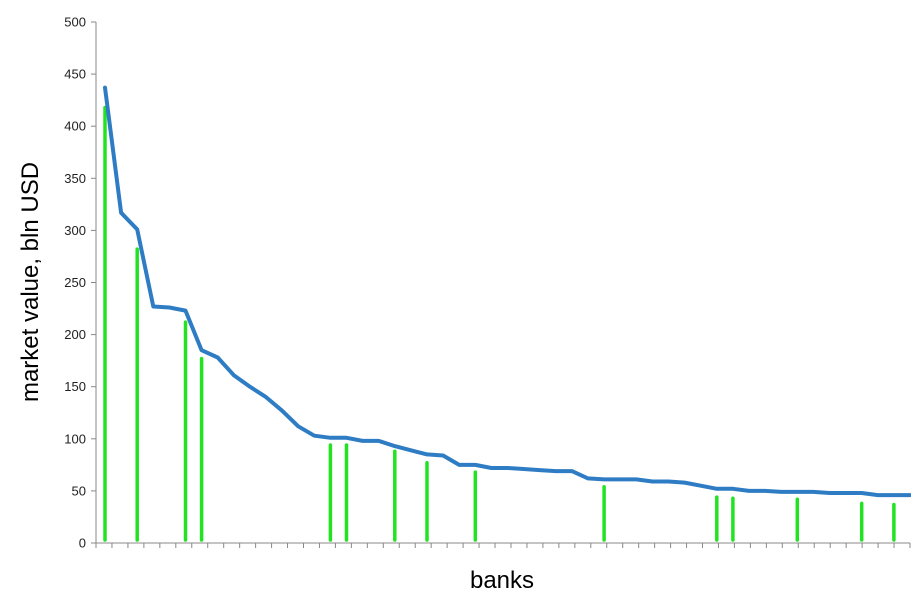 The width and height of the screenshot is (911, 594). Describe the element at coordinates (75, 178) in the screenshot. I see `y-tick-label: 350` at that location.